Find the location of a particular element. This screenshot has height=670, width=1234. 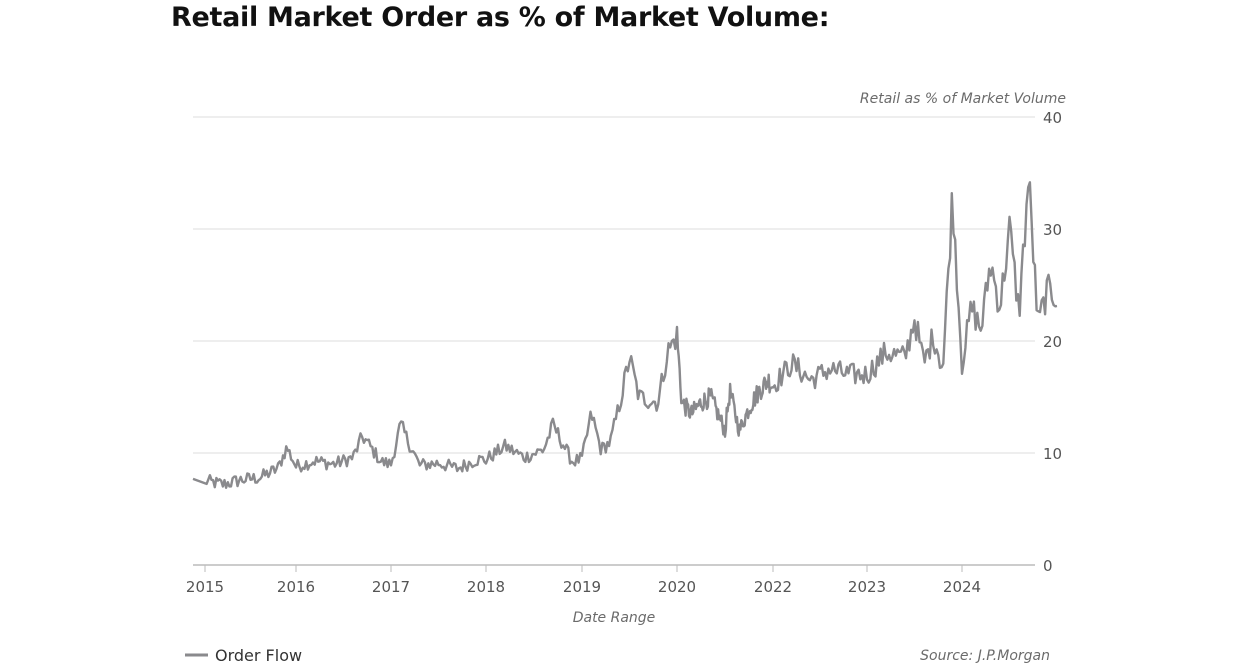

x-tick-label: 2015 is located at coordinates (205, 587).